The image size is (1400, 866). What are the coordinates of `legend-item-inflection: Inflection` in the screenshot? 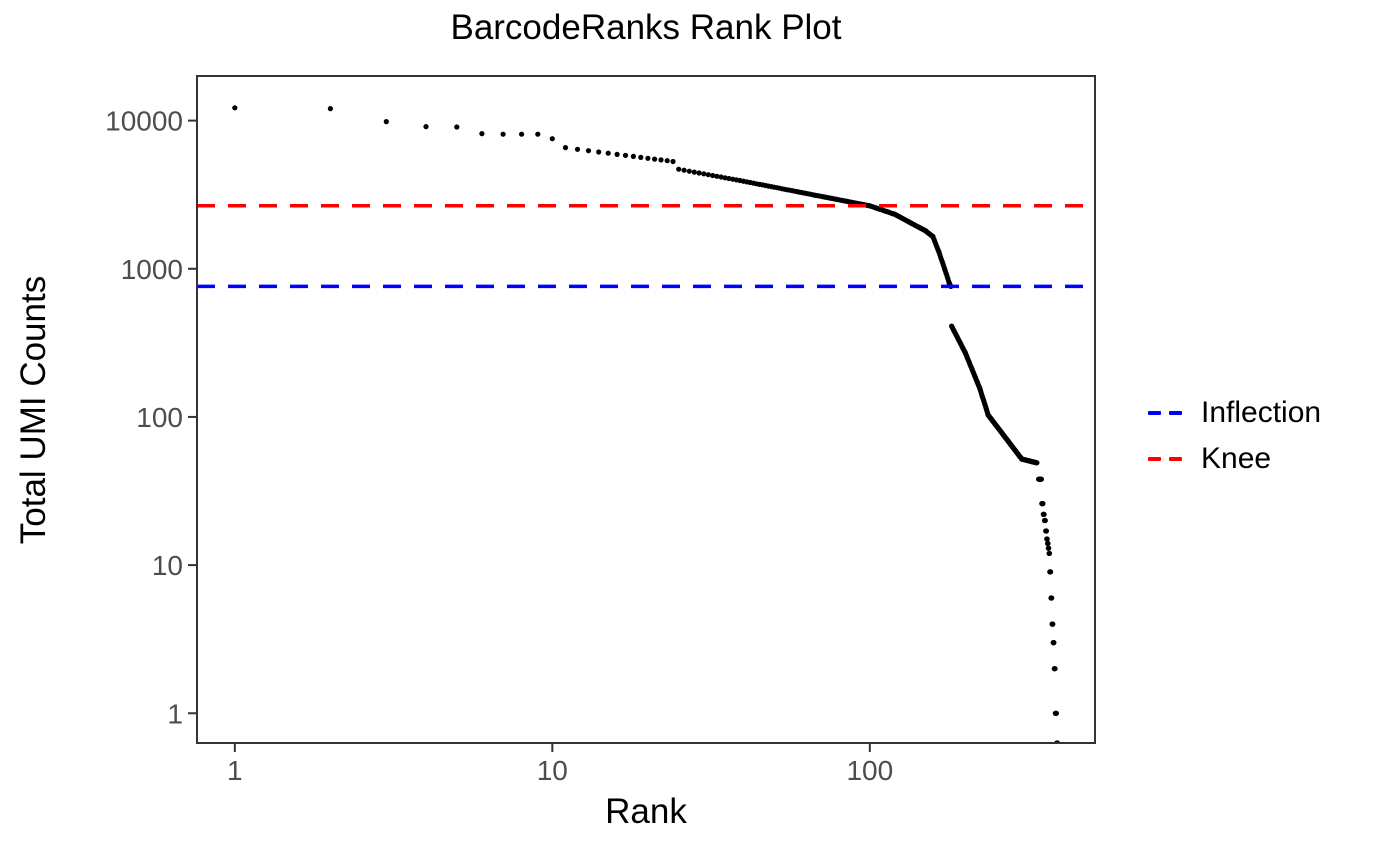 It's located at (1234, 413).